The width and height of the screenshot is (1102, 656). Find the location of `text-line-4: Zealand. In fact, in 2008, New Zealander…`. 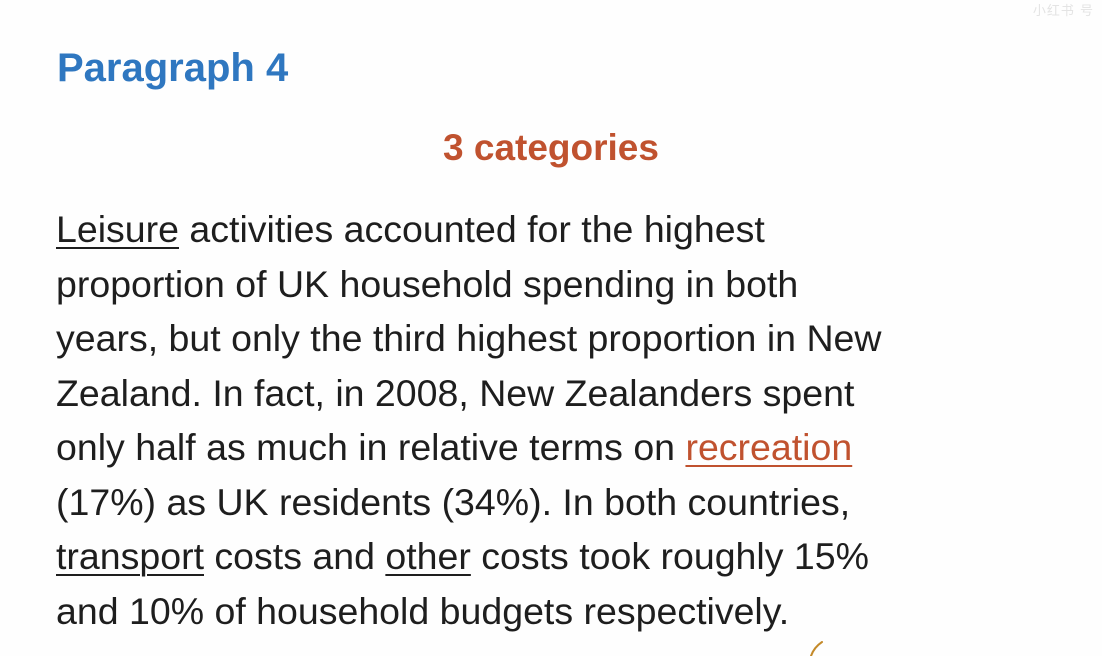

text-line-4: Zealand. In fact, in 2008, New Zealander… is located at coordinates (455, 392).